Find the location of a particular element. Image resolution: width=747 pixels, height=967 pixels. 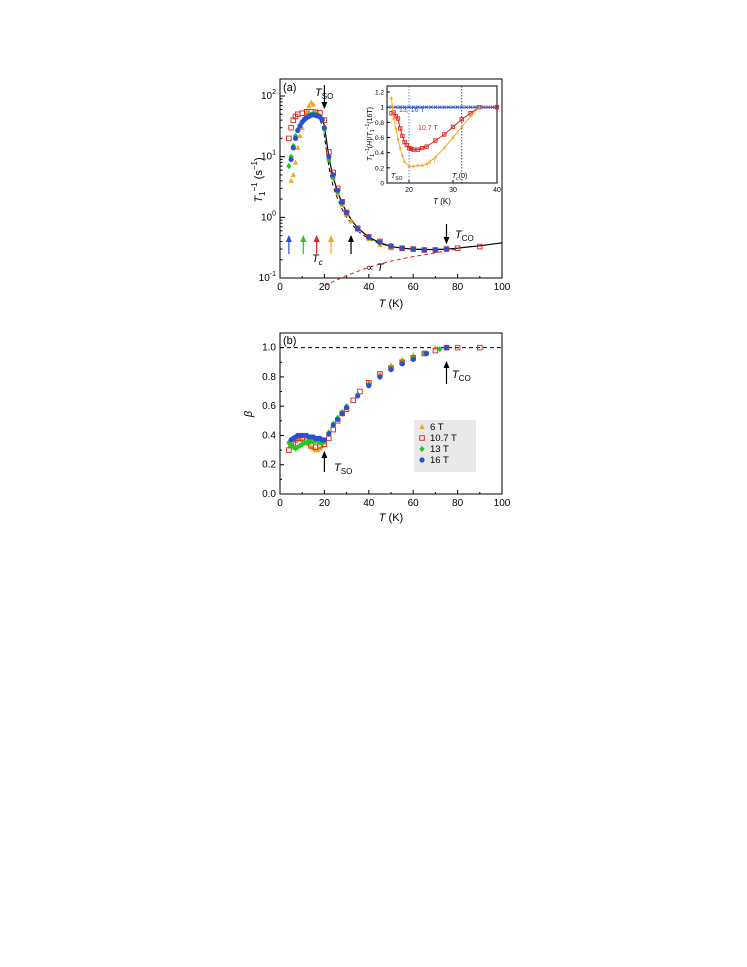

tso-arrow-b is located at coordinates (324, 461).